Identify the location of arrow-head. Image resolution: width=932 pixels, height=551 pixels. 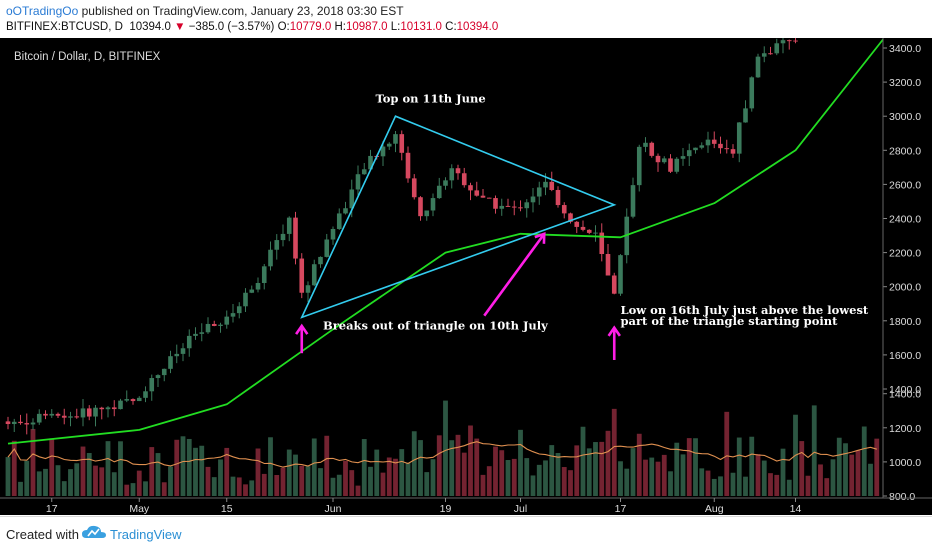
(302, 329).